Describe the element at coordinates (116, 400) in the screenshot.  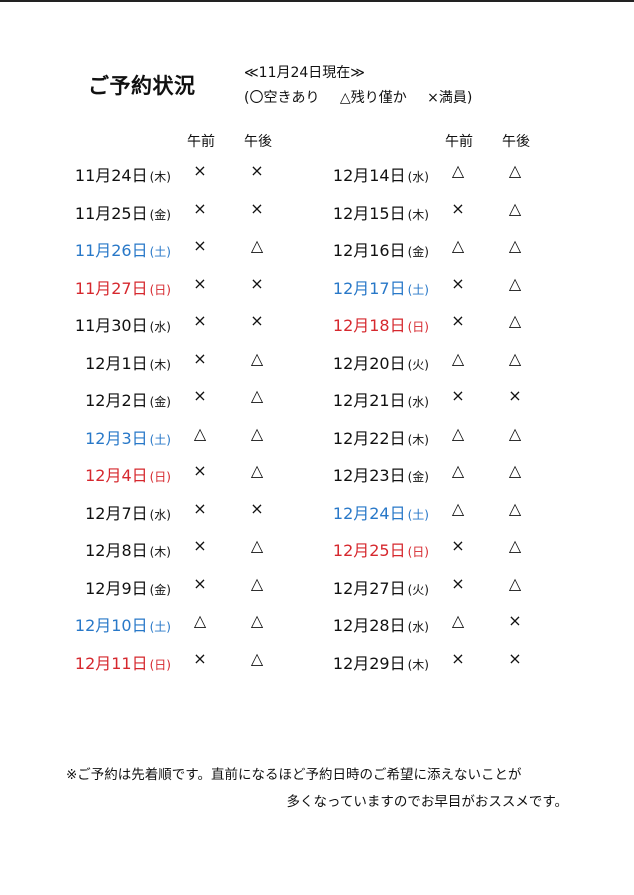
I see `date-label: 12月2日` at that location.